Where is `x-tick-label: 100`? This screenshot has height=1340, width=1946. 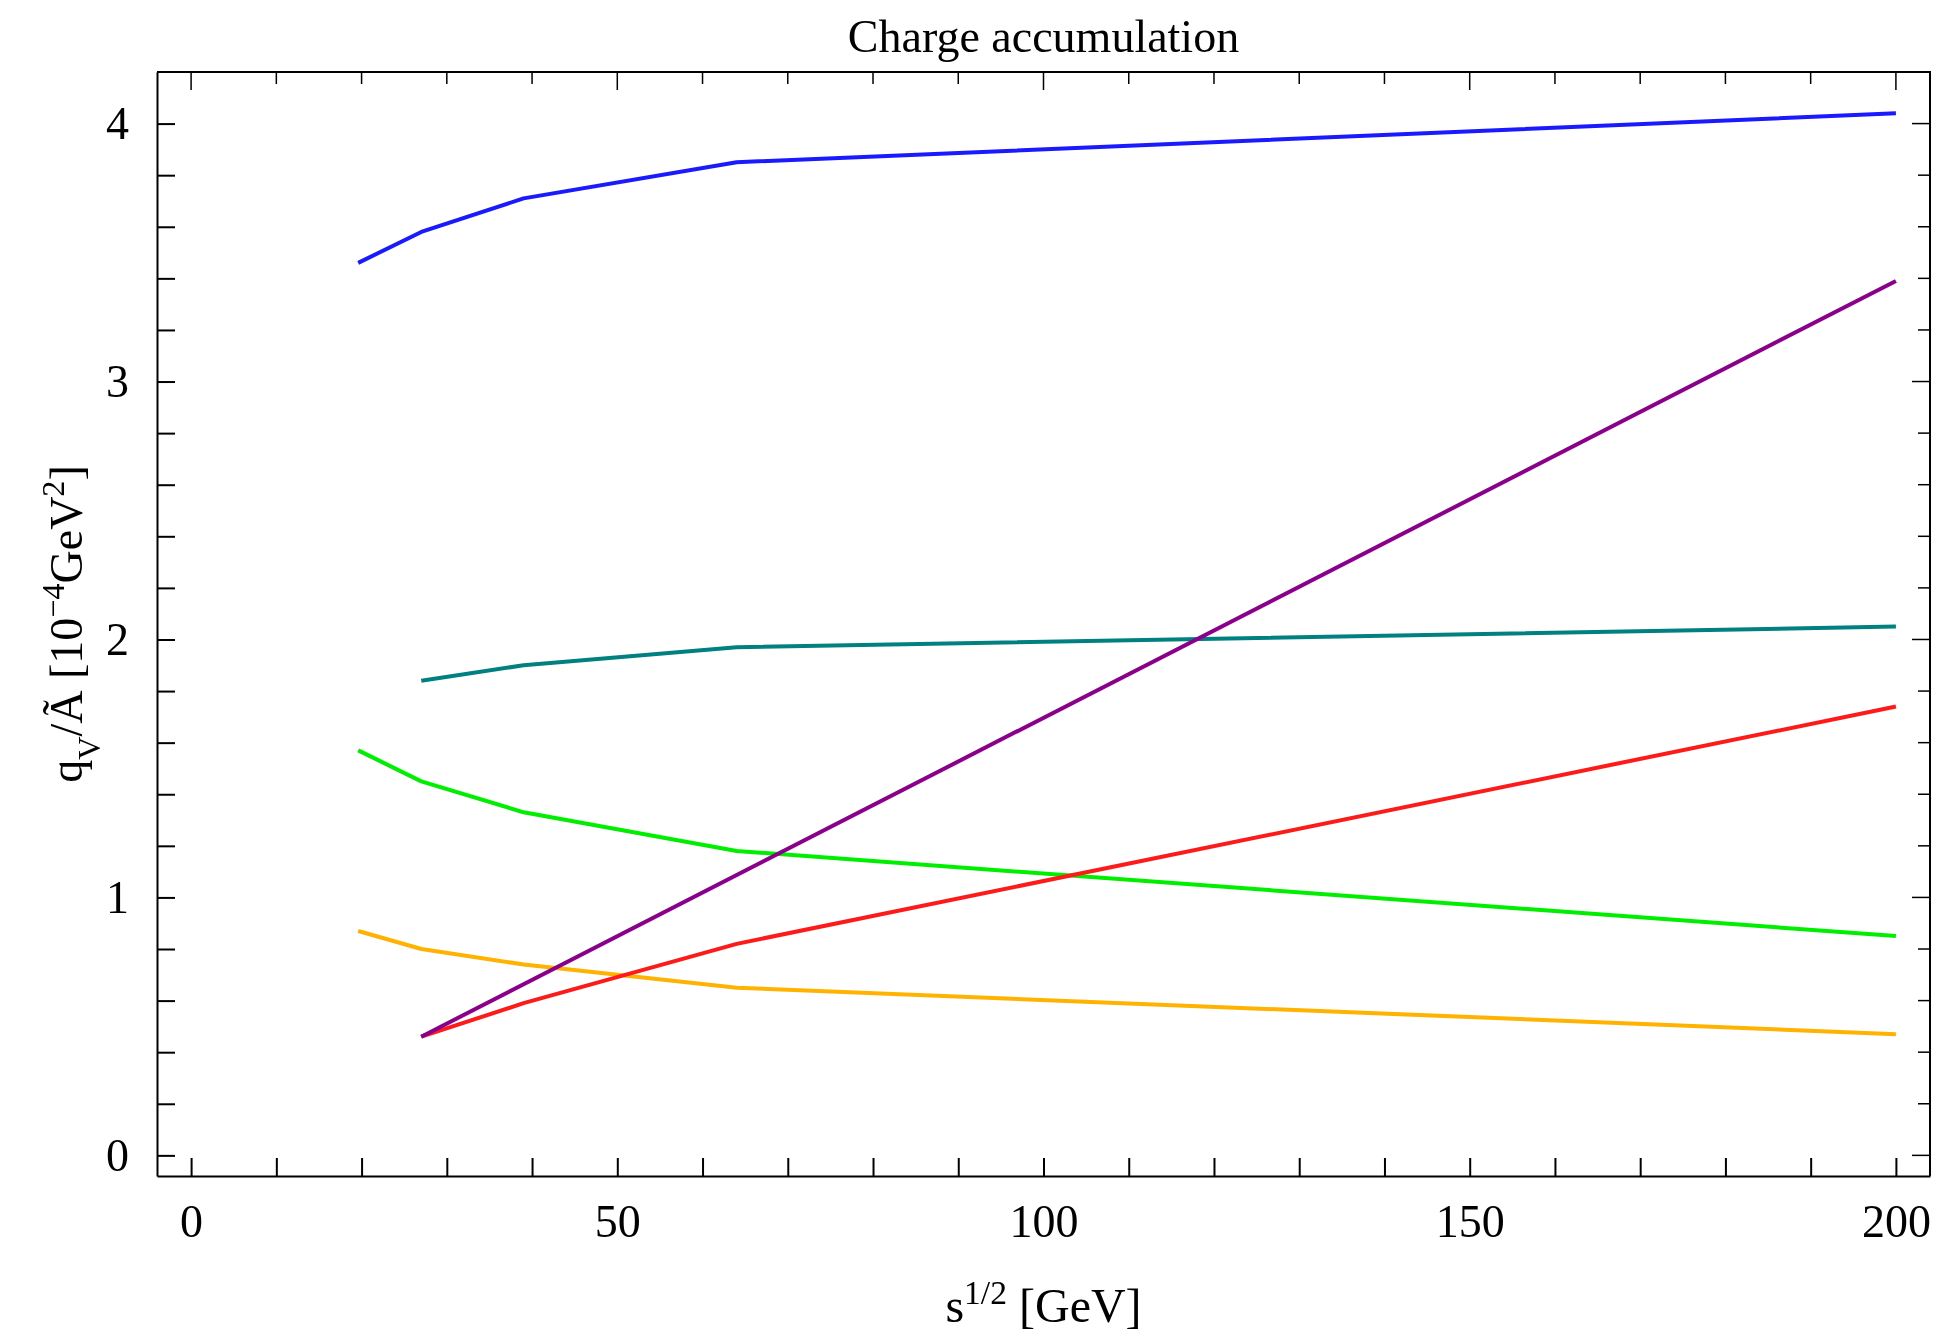
x-tick-label: 100 is located at coordinates (1044, 1221).